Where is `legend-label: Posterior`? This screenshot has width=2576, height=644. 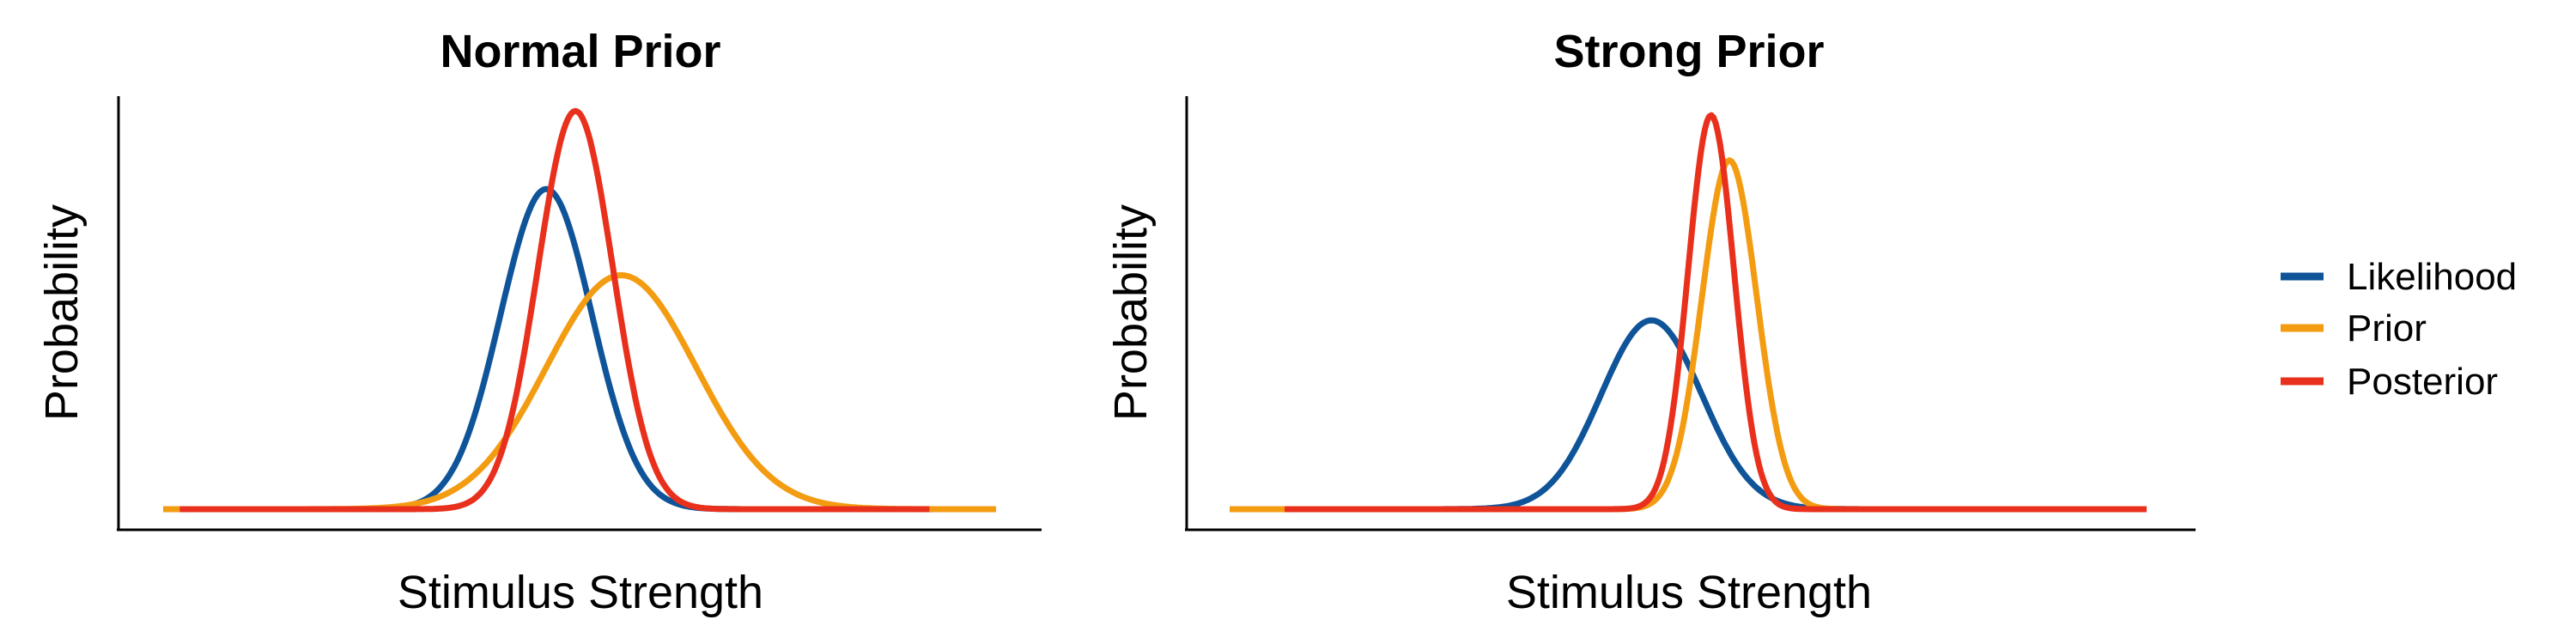
legend-label: Posterior is located at coordinates (2422, 382).